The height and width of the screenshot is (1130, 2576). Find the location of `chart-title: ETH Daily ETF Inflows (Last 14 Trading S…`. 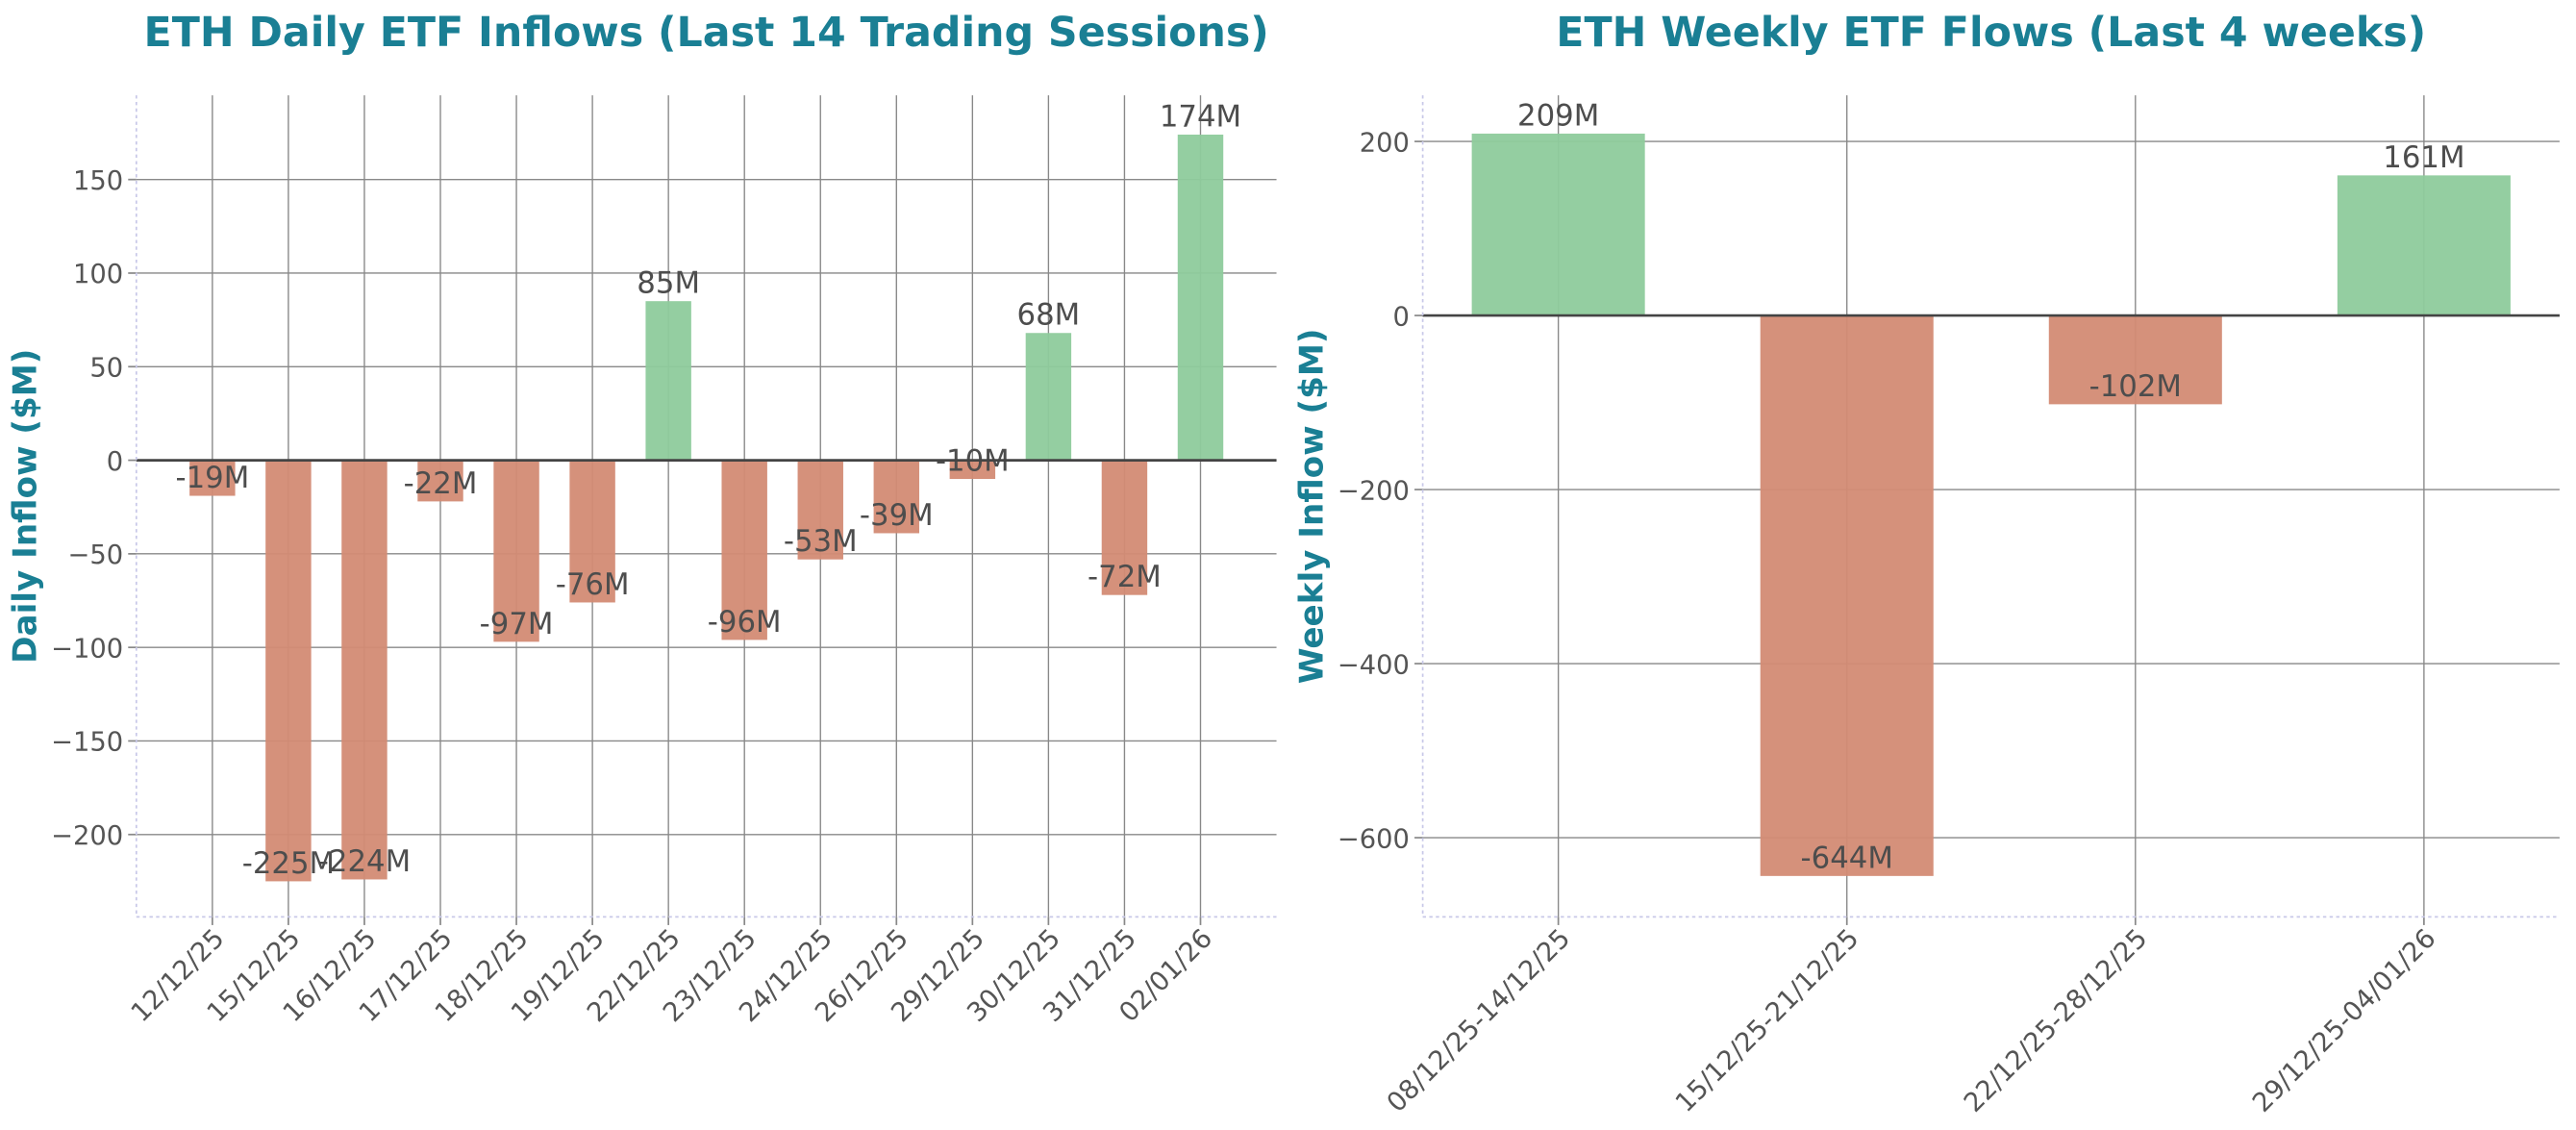

chart-title: ETH Daily ETF Inflows (Last 14 Trading S… is located at coordinates (706, 33).